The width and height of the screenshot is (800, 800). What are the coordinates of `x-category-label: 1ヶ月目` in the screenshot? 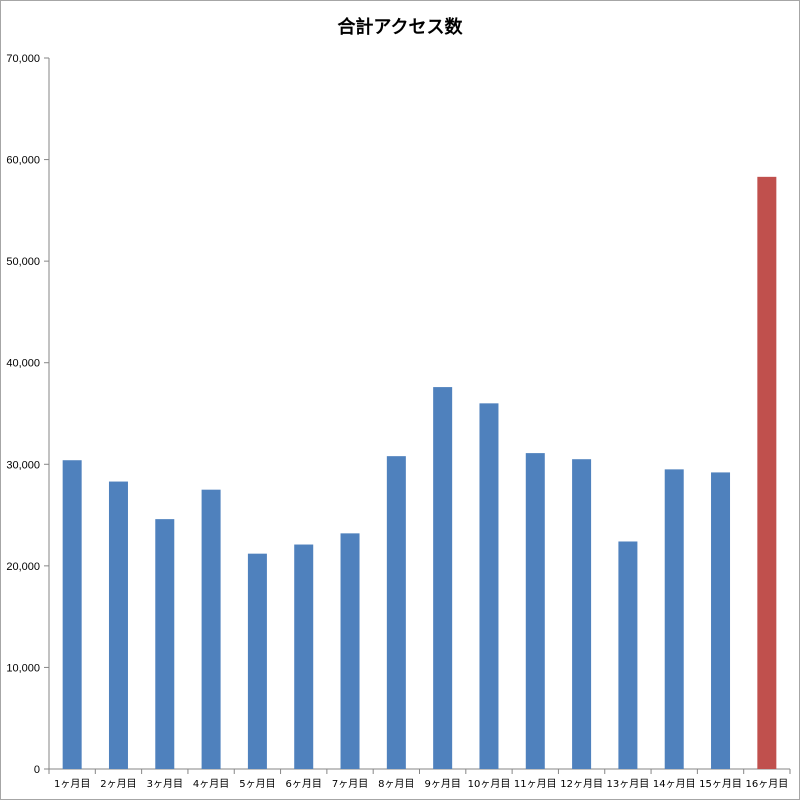 It's located at (72, 784).